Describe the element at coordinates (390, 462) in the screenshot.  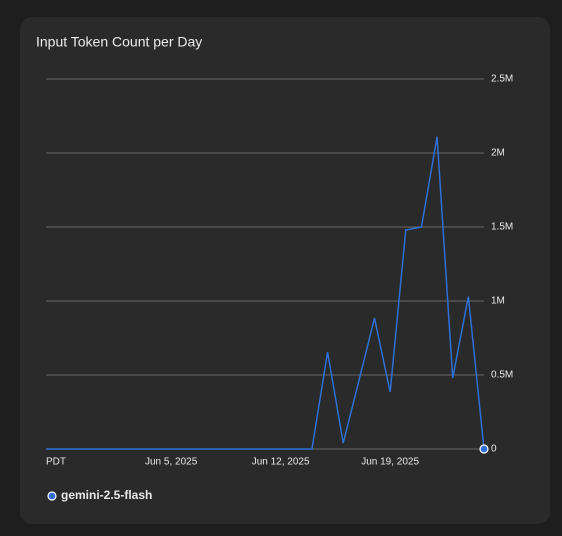
I see `x-tick-label: Jun 19, 2025` at that location.